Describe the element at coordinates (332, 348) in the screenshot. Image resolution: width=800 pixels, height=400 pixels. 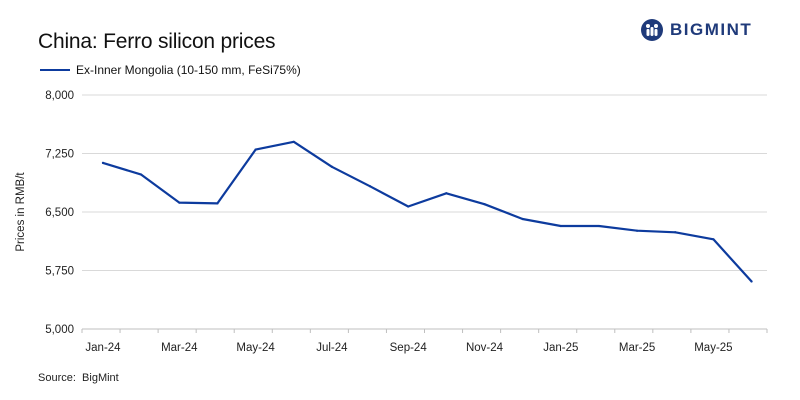
I see `x-tick-label: Jul-24` at that location.